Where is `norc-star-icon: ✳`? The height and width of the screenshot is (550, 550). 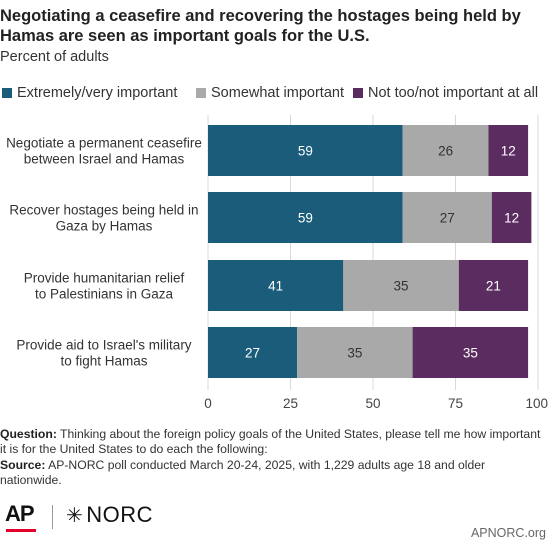
norc-star-icon: ✳ is located at coordinates (75, 515).